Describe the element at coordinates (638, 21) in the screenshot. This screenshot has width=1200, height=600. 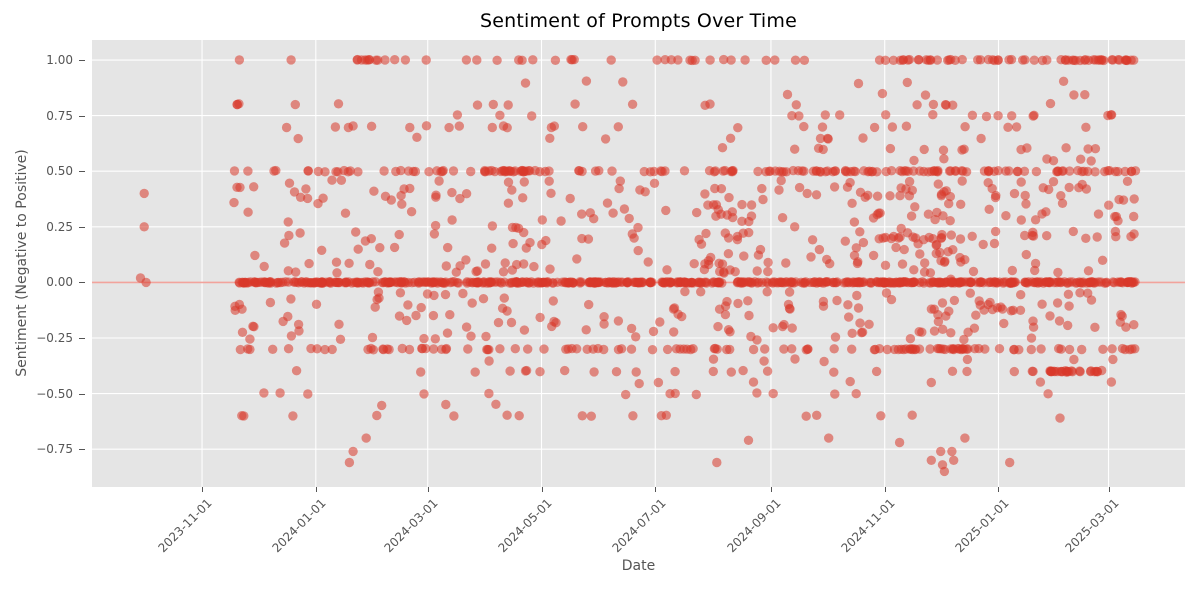
I see `chart-title: Sentiment of Prompts Over Time` at that location.